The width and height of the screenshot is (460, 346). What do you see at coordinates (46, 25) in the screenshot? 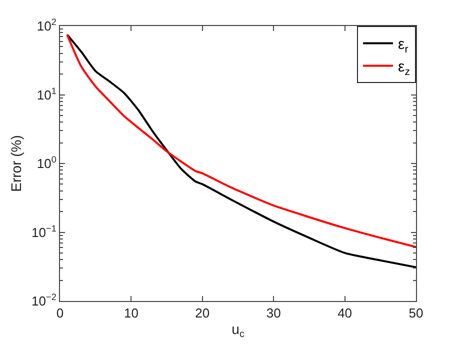
I see `y-tick-label: 10$^{2}$` at bounding box center [46, 25].